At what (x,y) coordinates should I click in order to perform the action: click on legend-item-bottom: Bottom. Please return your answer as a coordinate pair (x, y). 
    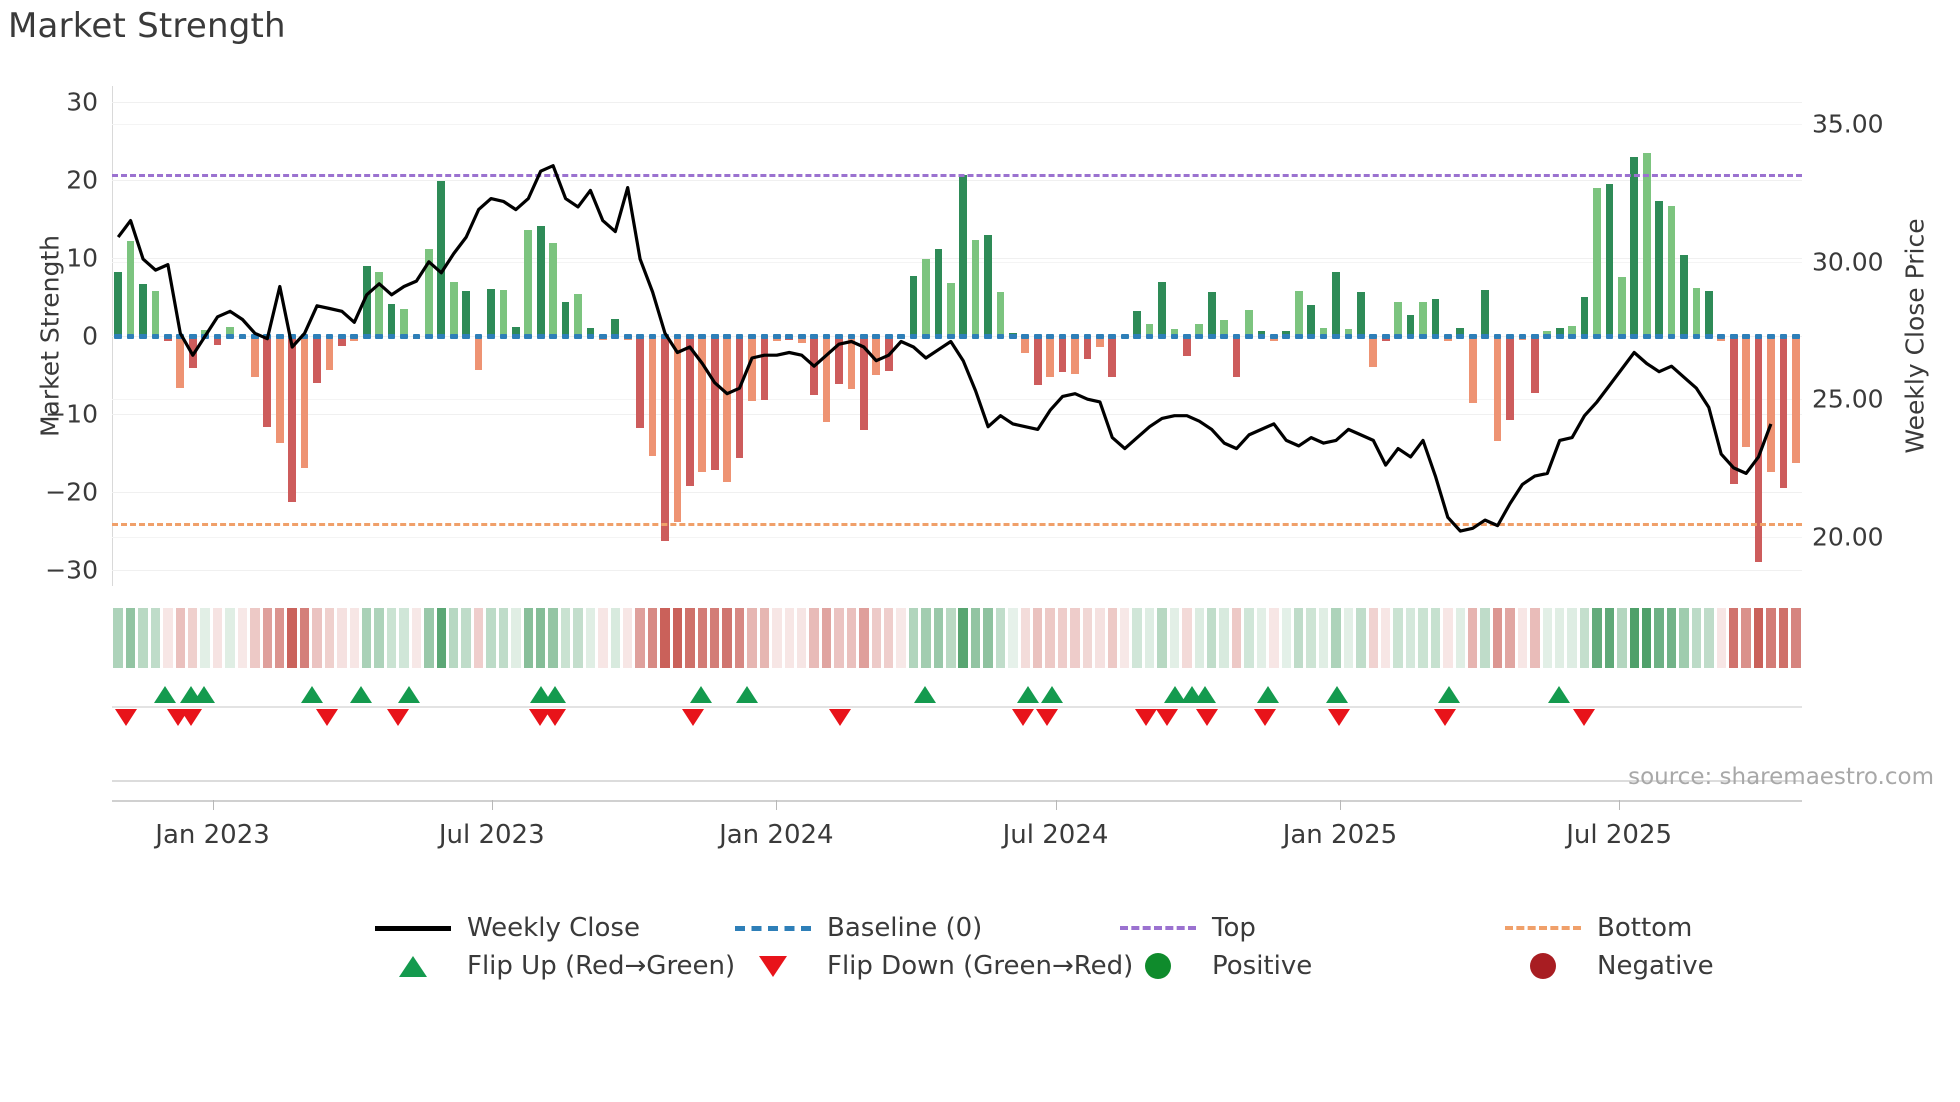
    Looking at the image, I should click on (1598, 928).